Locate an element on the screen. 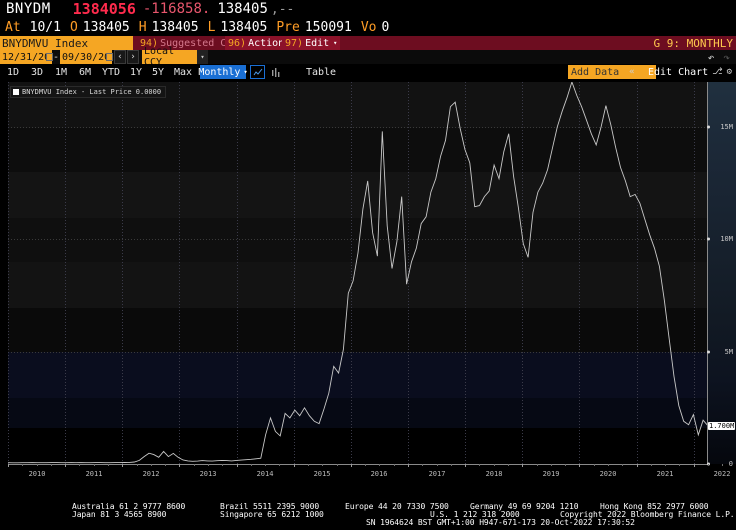 This screenshot has width=736, height=530. interval-select: Monthly ▾ is located at coordinates (223, 72).